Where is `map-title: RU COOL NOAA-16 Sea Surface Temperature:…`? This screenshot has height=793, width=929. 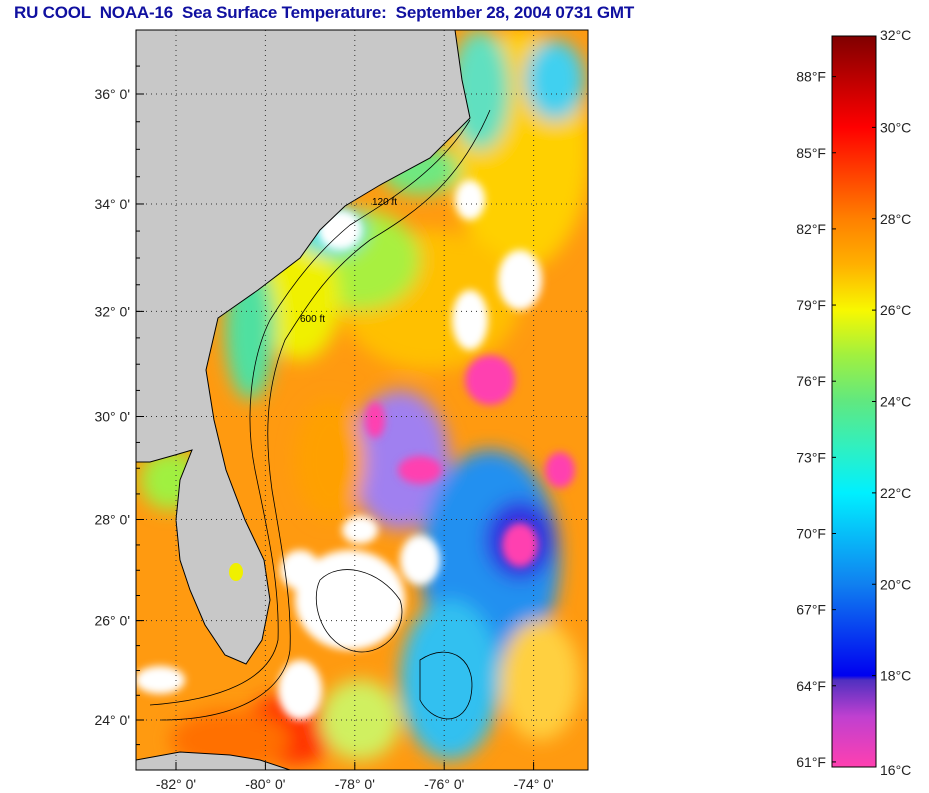 map-title: RU COOL NOAA-16 Sea Surface Temperature:… is located at coordinates (324, 12).